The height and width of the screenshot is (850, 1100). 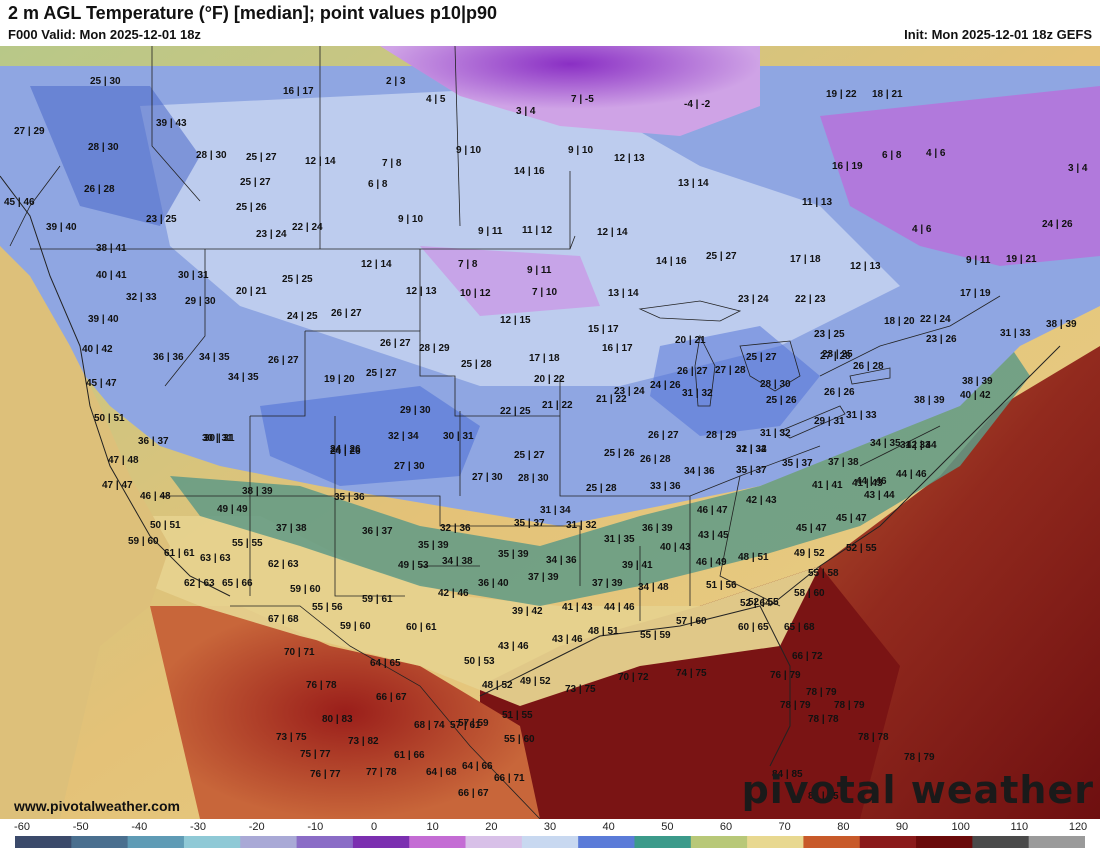 I want to click on point-value: 19 | 22, so click(x=841, y=94).